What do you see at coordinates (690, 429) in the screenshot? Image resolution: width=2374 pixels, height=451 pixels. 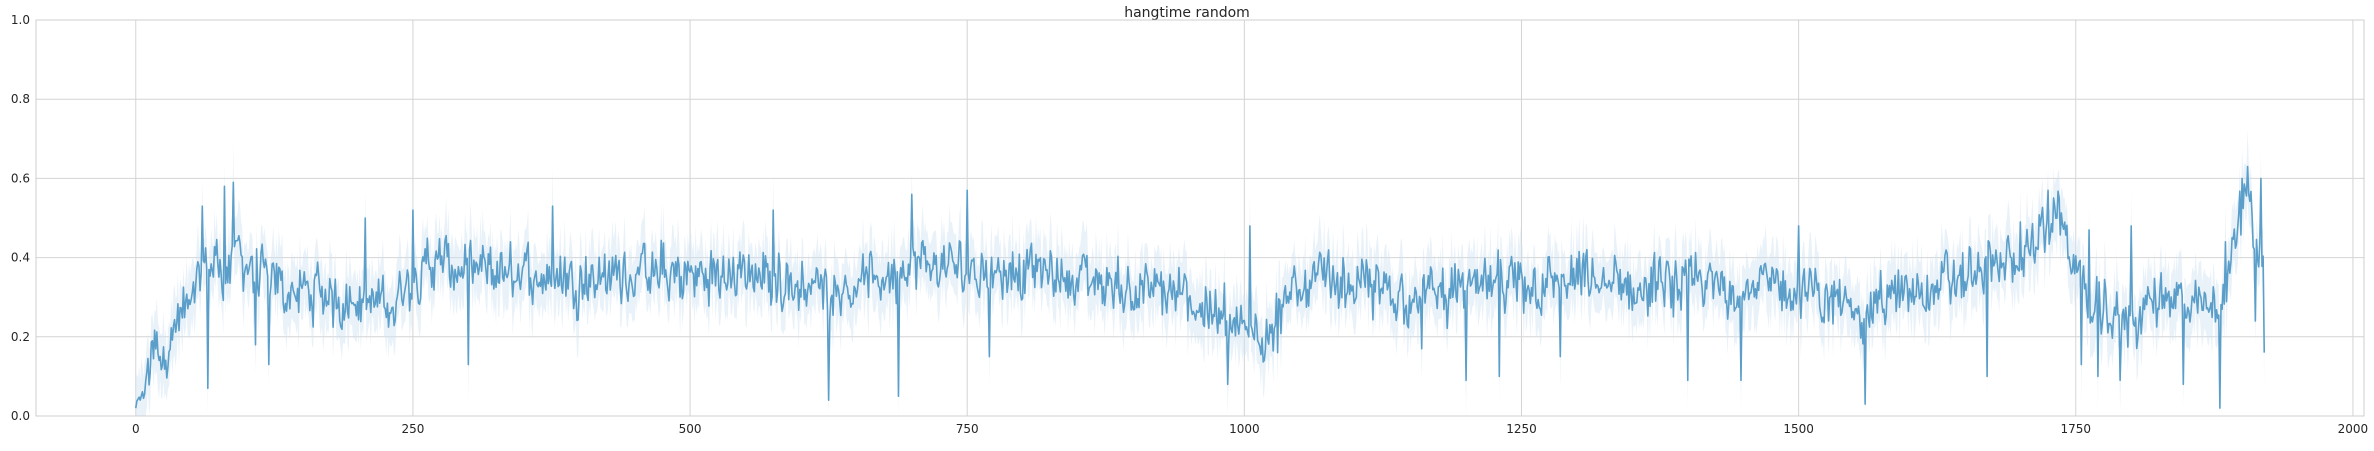 I see `x-tick-label: 500` at bounding box center [690, 429].